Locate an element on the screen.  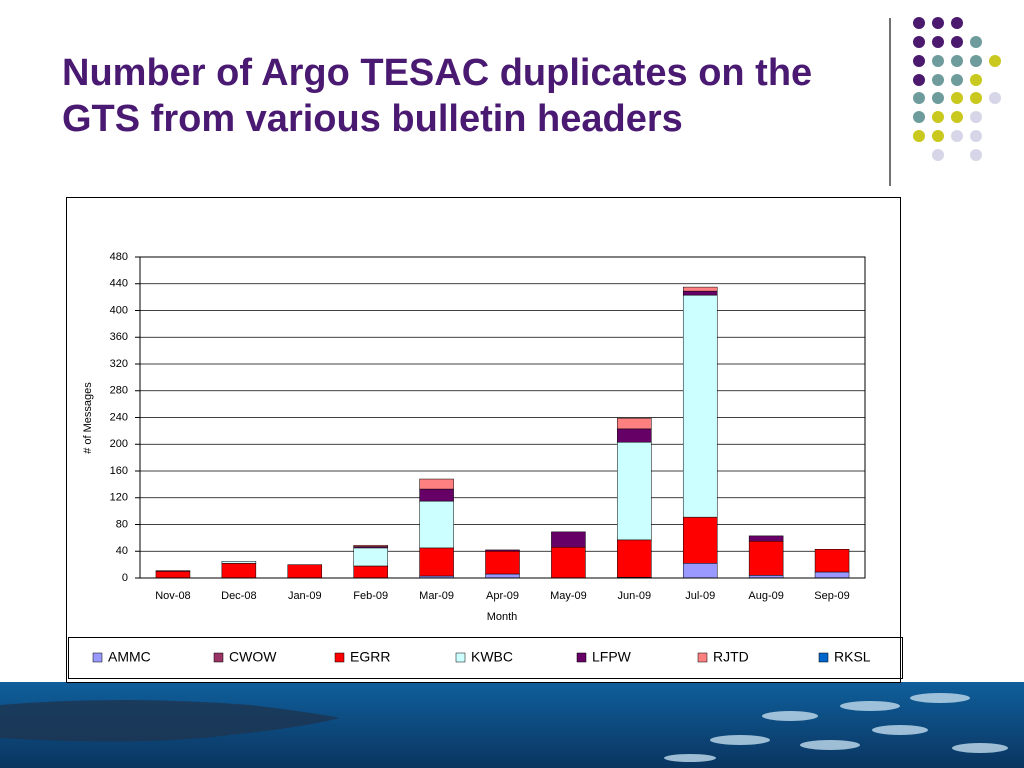
x-tick-label: Jan-09 is located at coordinates (305, 596).